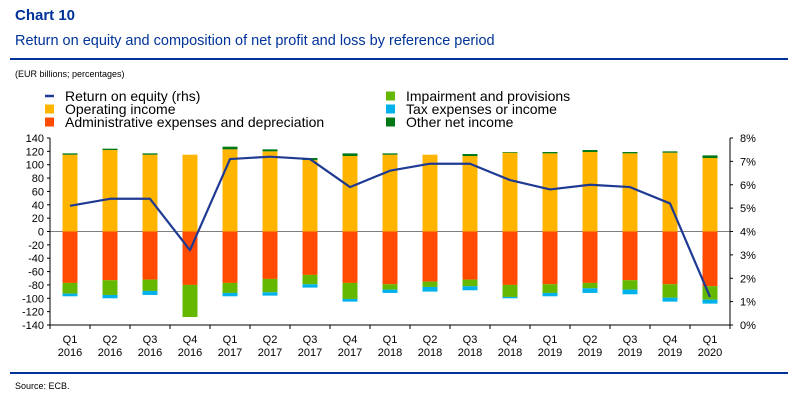 The height and width of the screenshot is (417, 800). I want to click on legend-swatch-impairment-and-provisions, so click(390, 96).